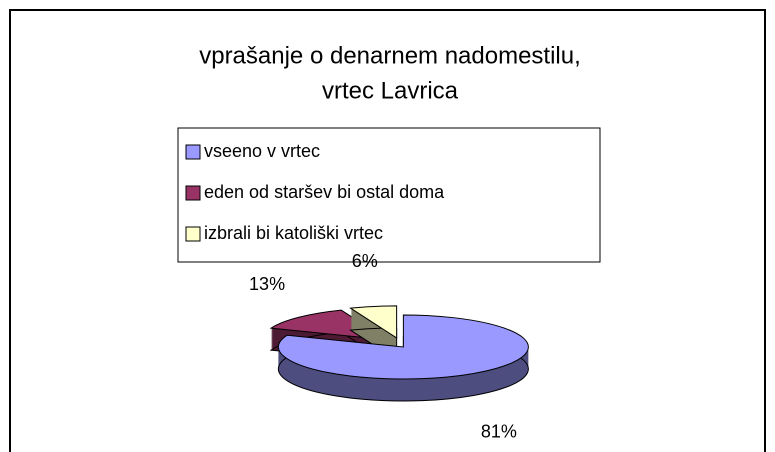  What do you see at coordinates (324, 192) in the screenshot?
I see `legend-label: eden od staršev bi ostal doma` at bounding box center [324, 192].